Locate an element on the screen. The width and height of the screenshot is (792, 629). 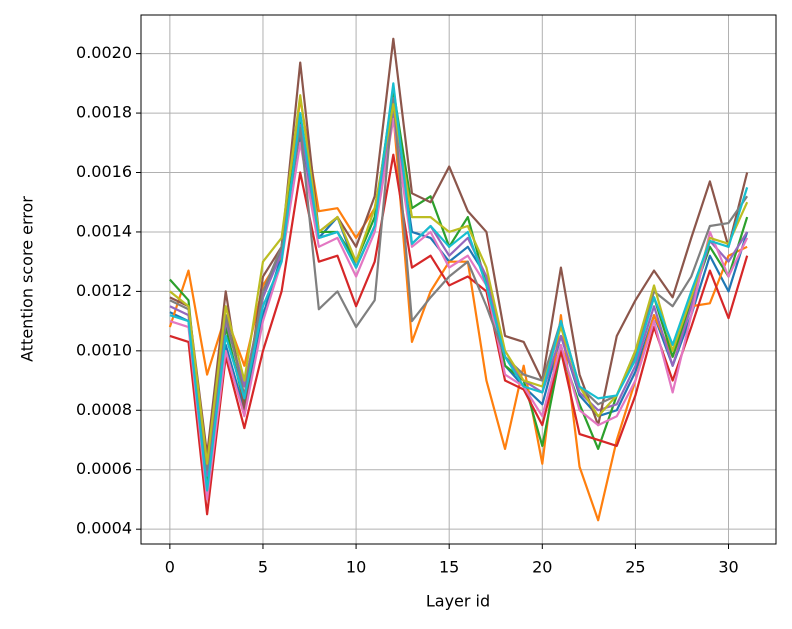
x-tick-label: 15 is located at coordinates (449, 567).